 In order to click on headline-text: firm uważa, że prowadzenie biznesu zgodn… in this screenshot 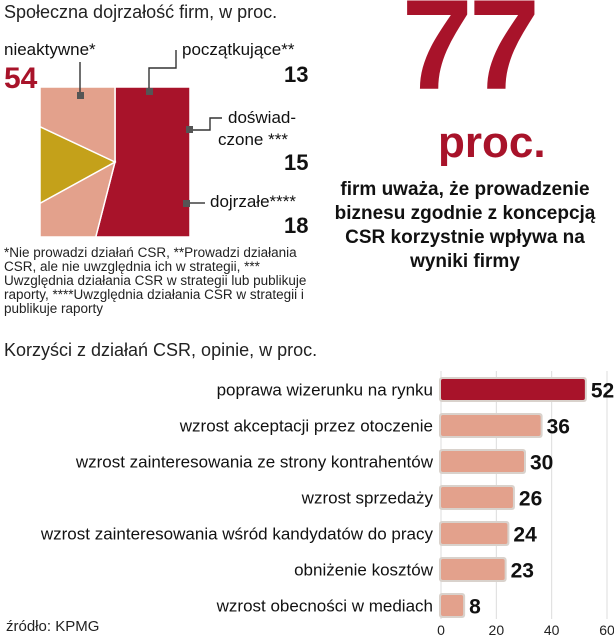, I will do `click(465, 225)`.